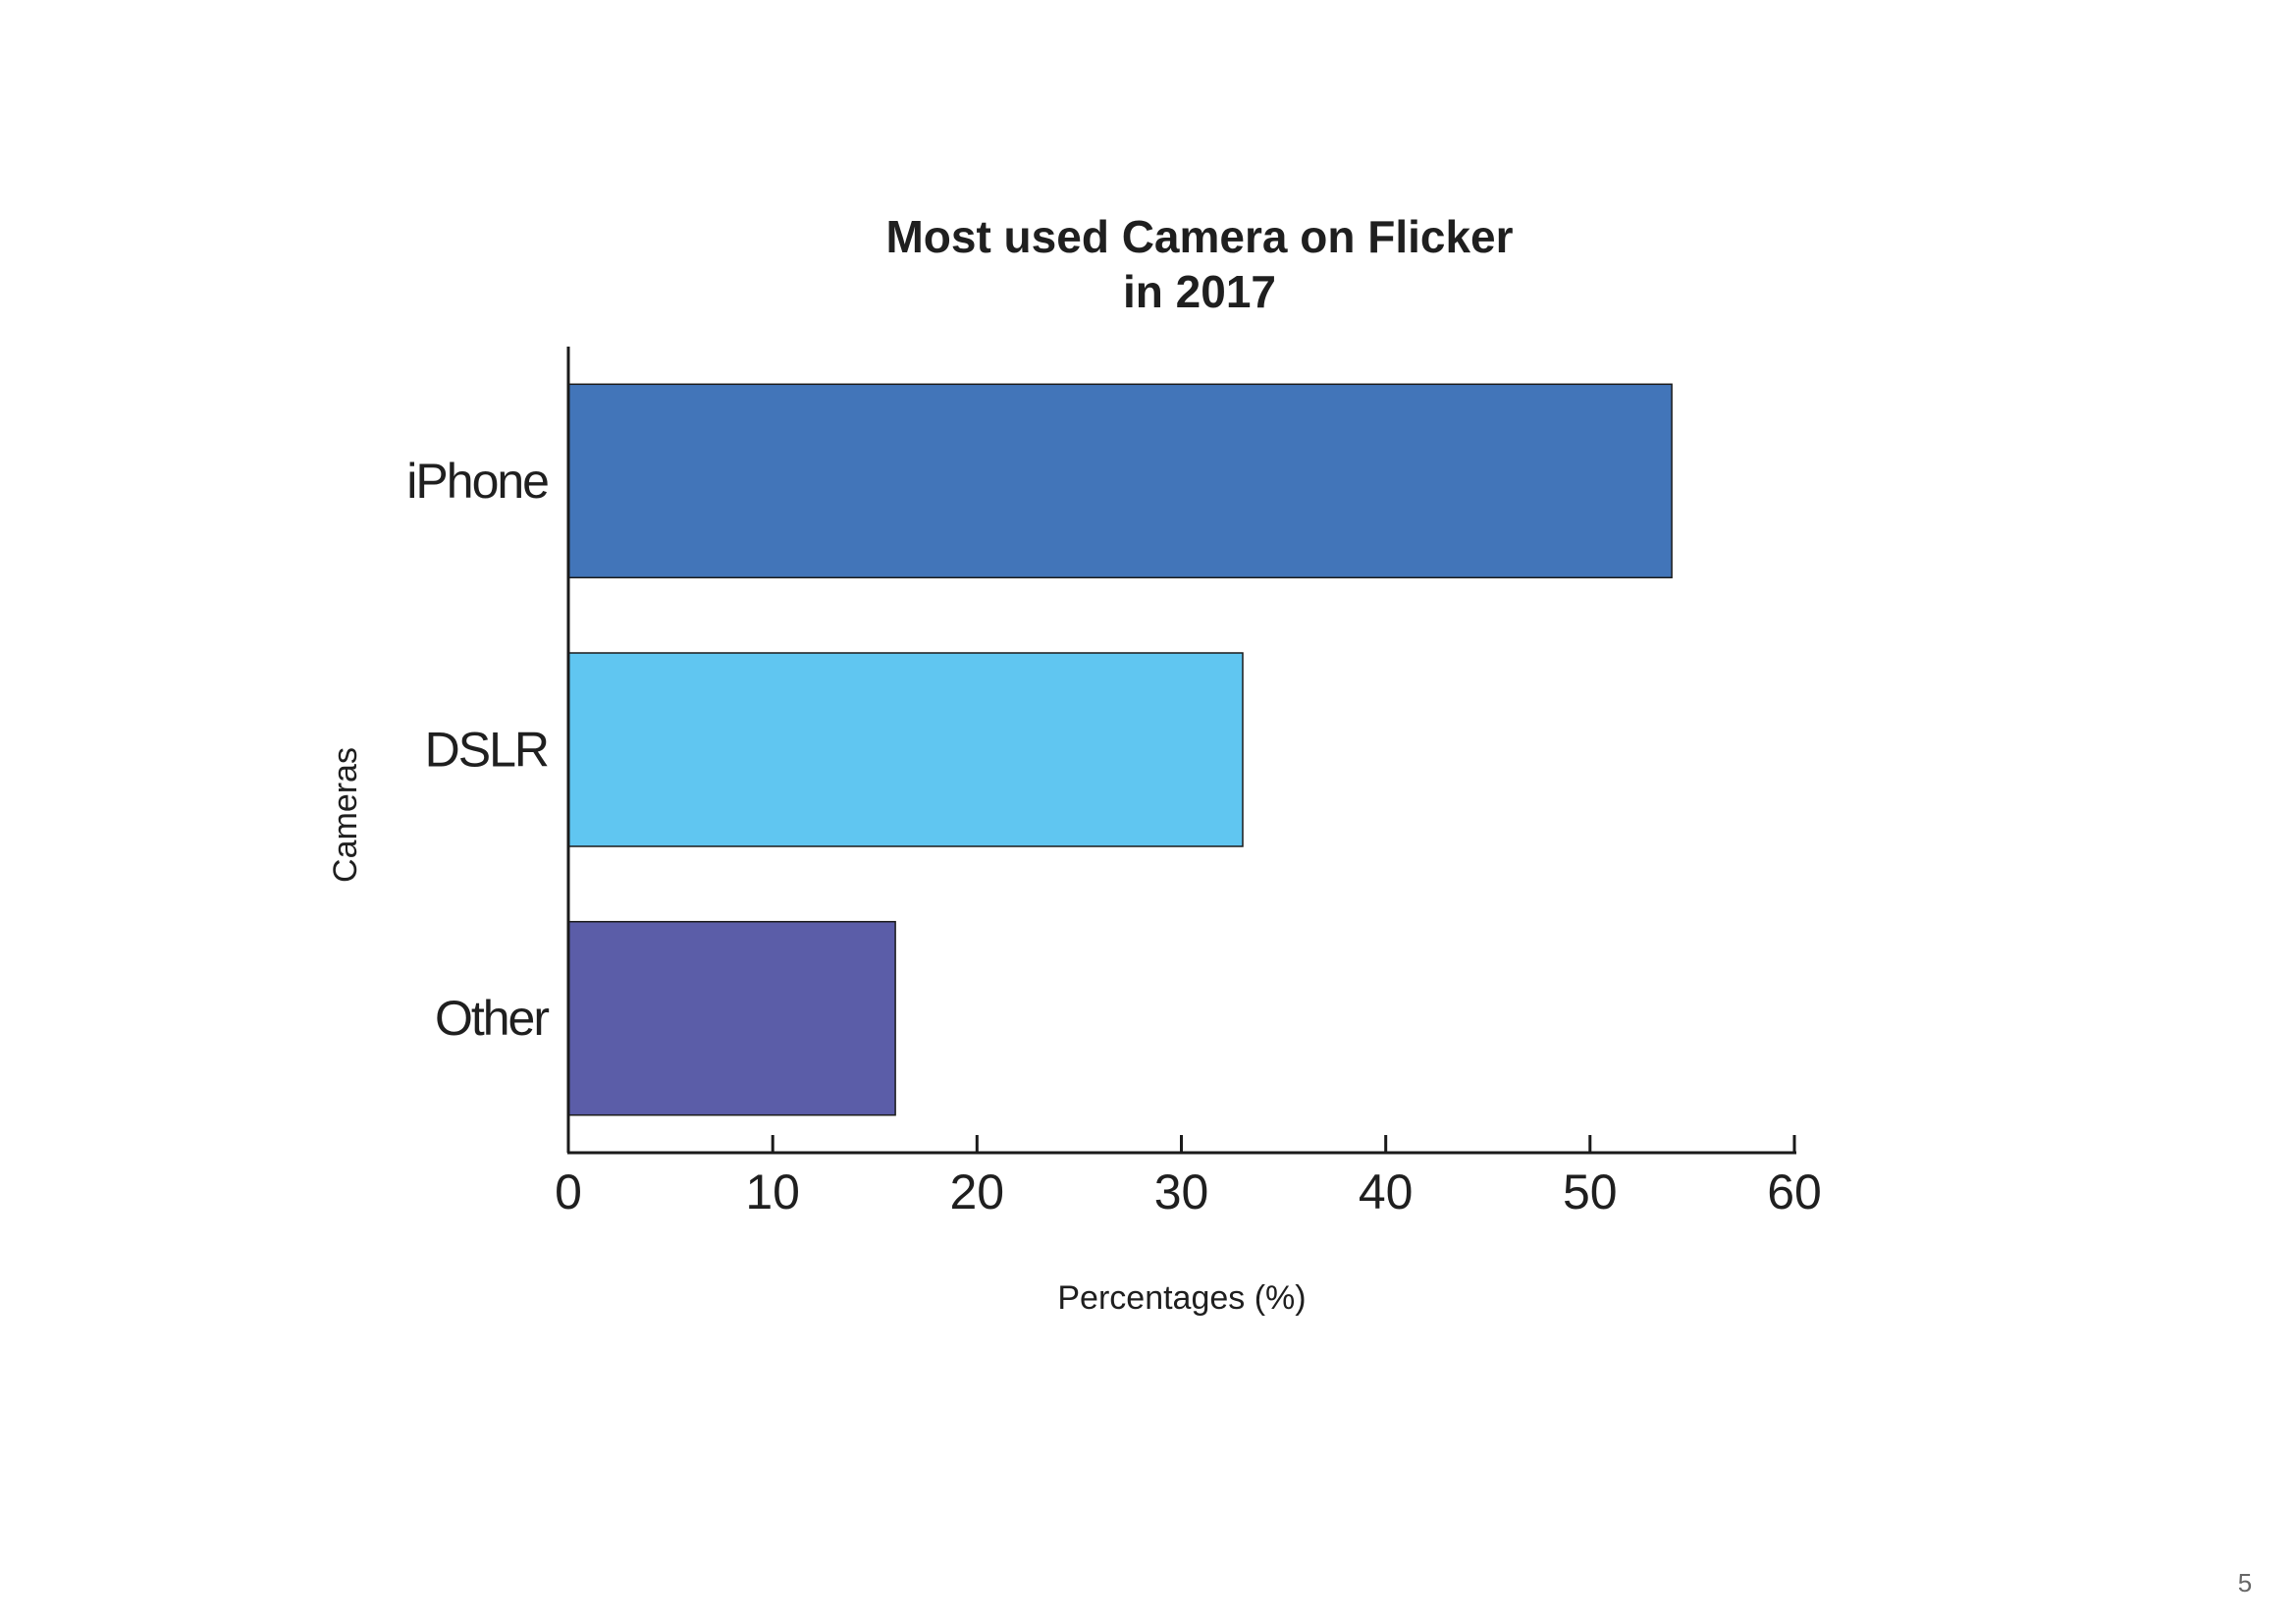  What do you see at coordinates (345, 815) in the screenshot?
I see `y-axis-title: Cameras` at bounding box center [345, 815].